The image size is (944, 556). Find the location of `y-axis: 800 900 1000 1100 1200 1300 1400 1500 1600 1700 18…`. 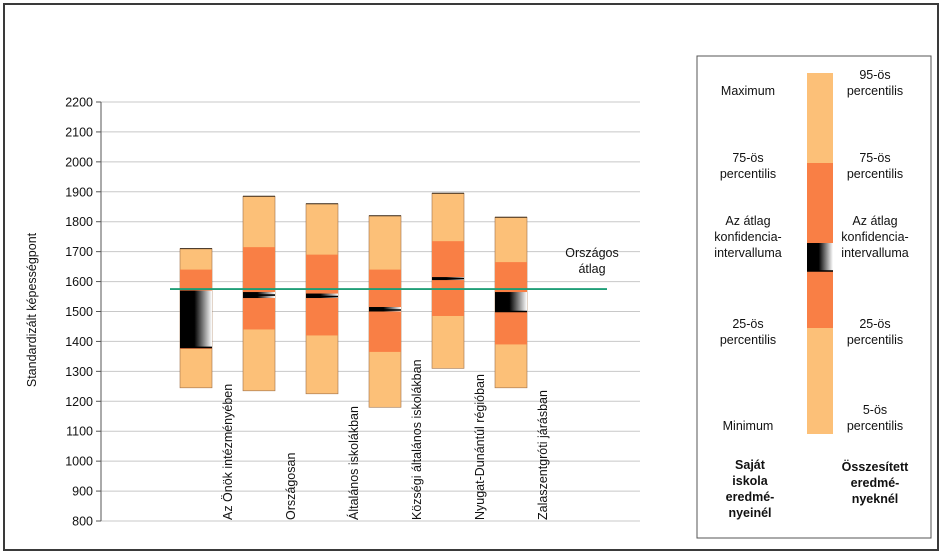

y-axis: 800 900 1000 1100 1200 1300 1400 1500 1600 1700 18… is located at coordinates (83, 312).